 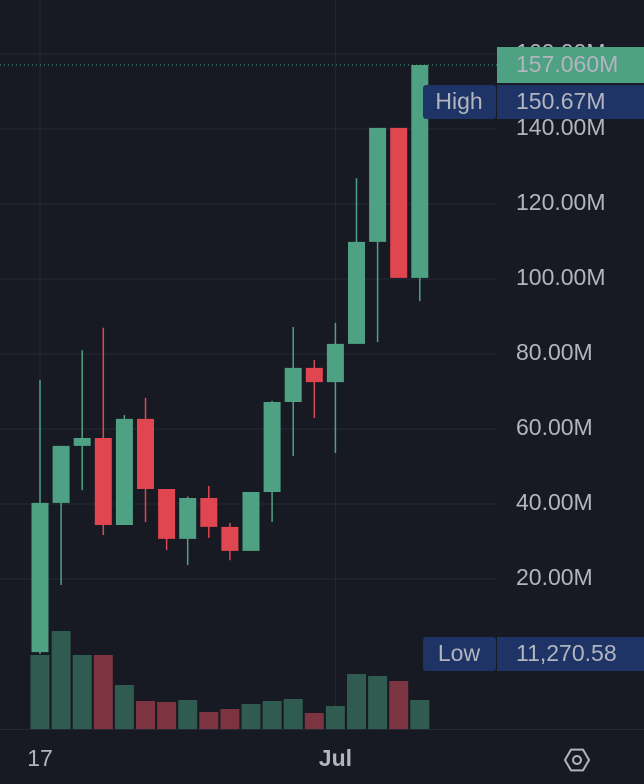 I want to click on y-tick-label: 120.00M, so click(x=561, y=202).